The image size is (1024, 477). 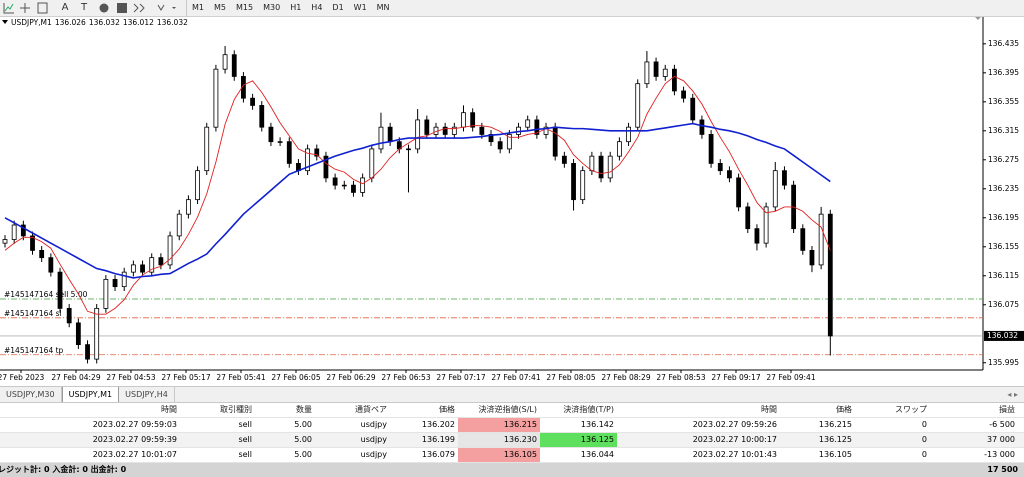 I want to click on cell: 136.202, so click(x=438, y=424).